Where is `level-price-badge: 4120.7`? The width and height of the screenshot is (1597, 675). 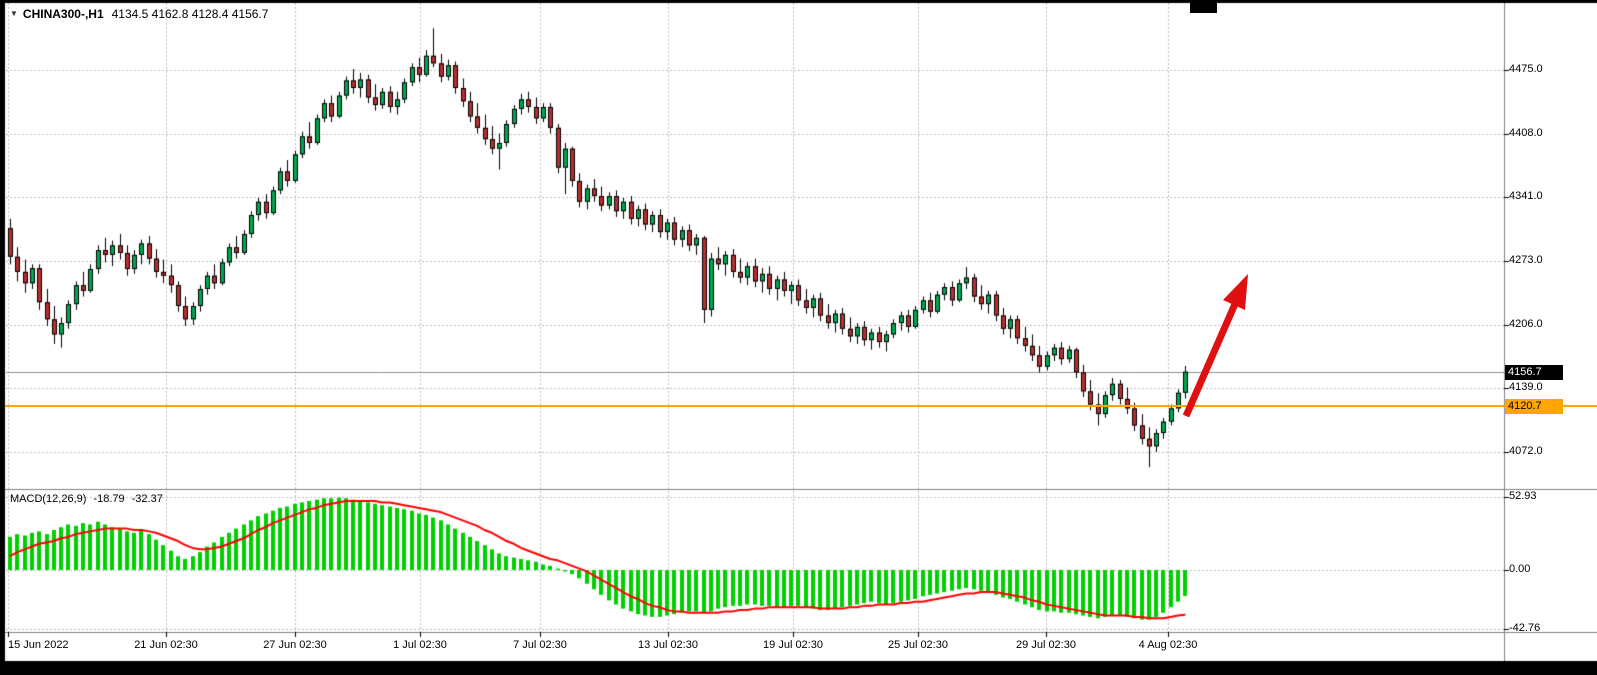
level-price-badge: 4120.7 is located at coordinates (1534, 406).